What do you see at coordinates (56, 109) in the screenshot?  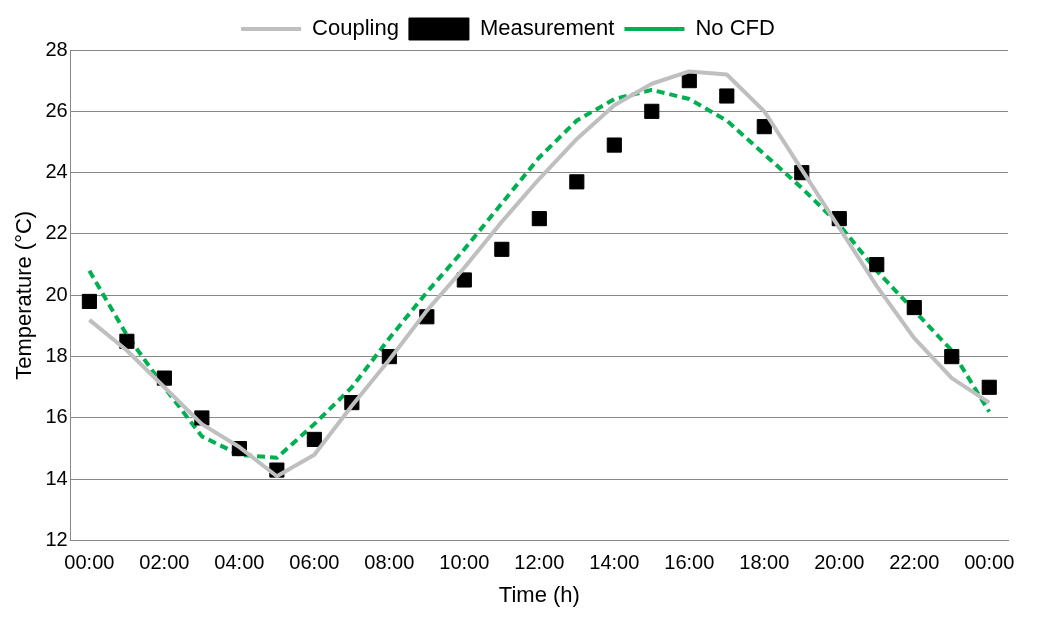 I see `y-tick-label: 26` at bounding box center [56, 109].